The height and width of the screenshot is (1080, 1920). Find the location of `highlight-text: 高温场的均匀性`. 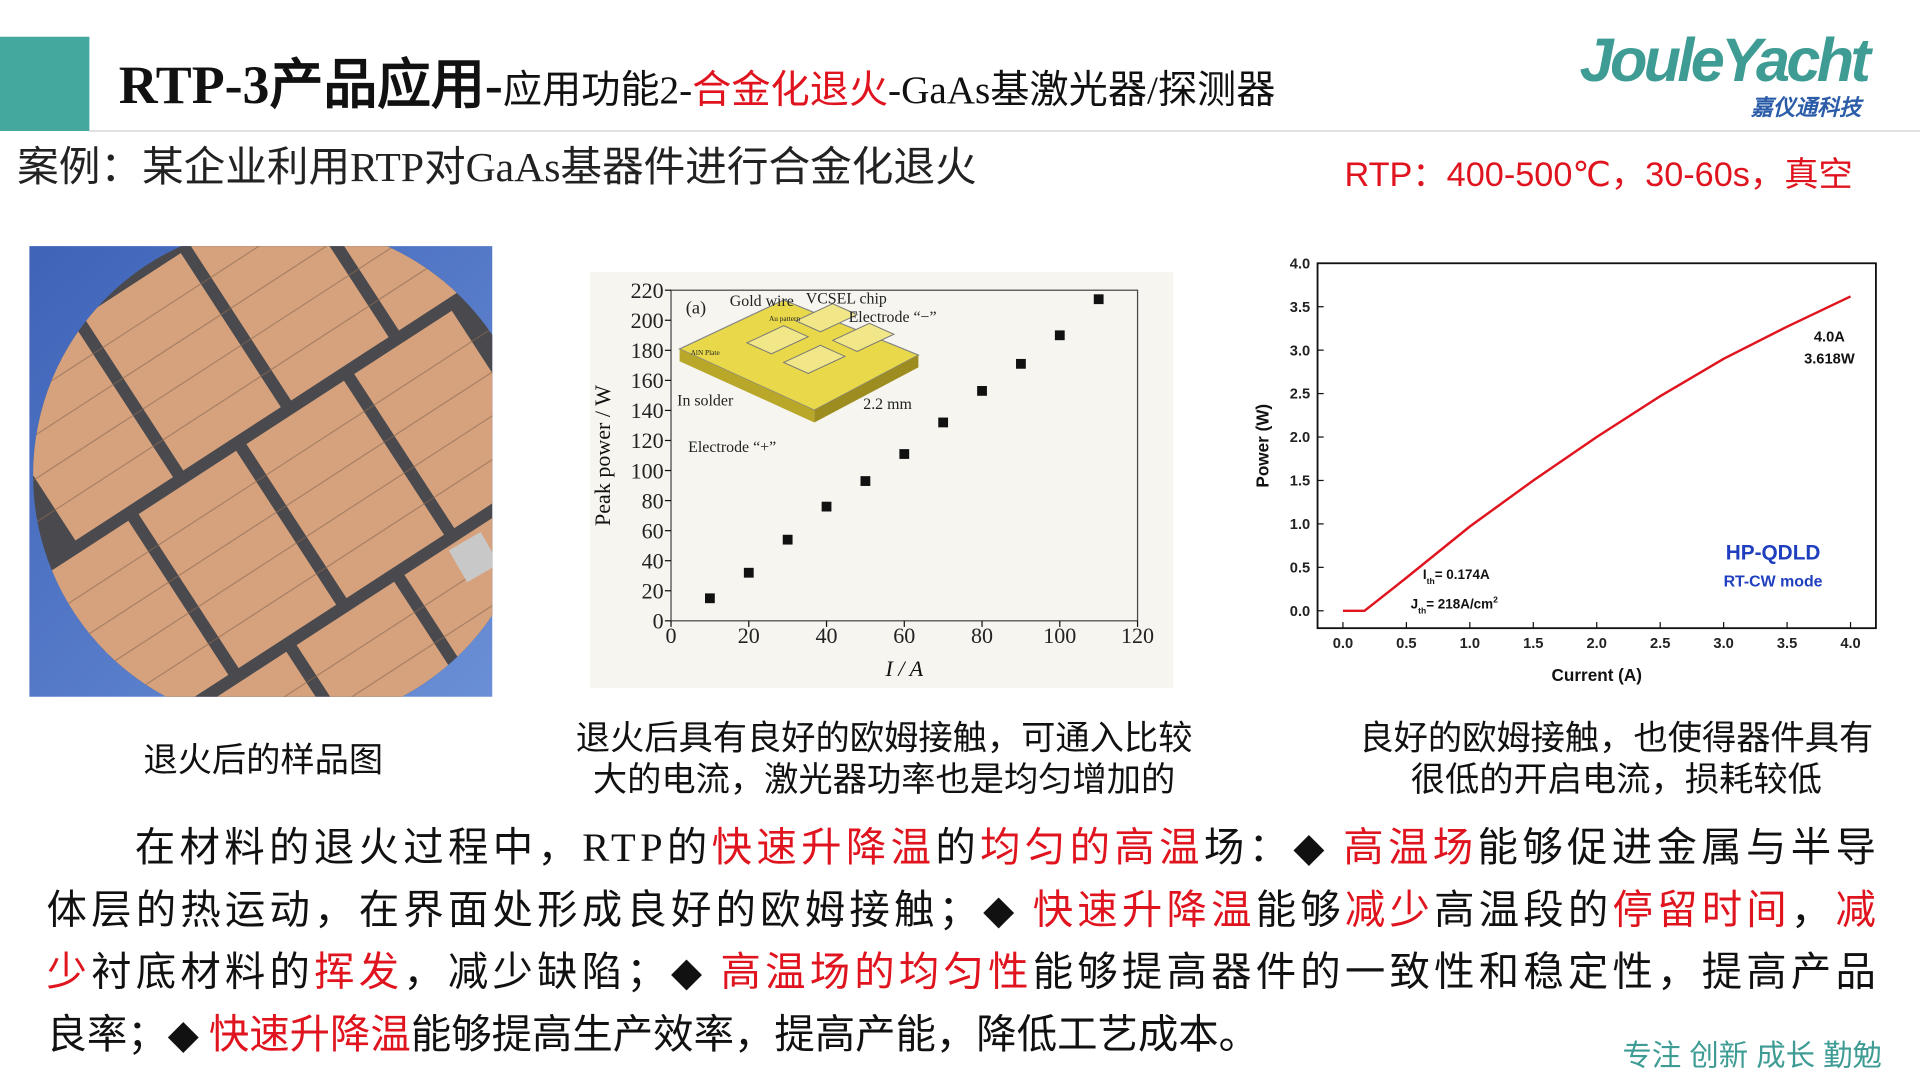

highlight-text: 高温场的均匀性 is located at coordinates (874, 972).